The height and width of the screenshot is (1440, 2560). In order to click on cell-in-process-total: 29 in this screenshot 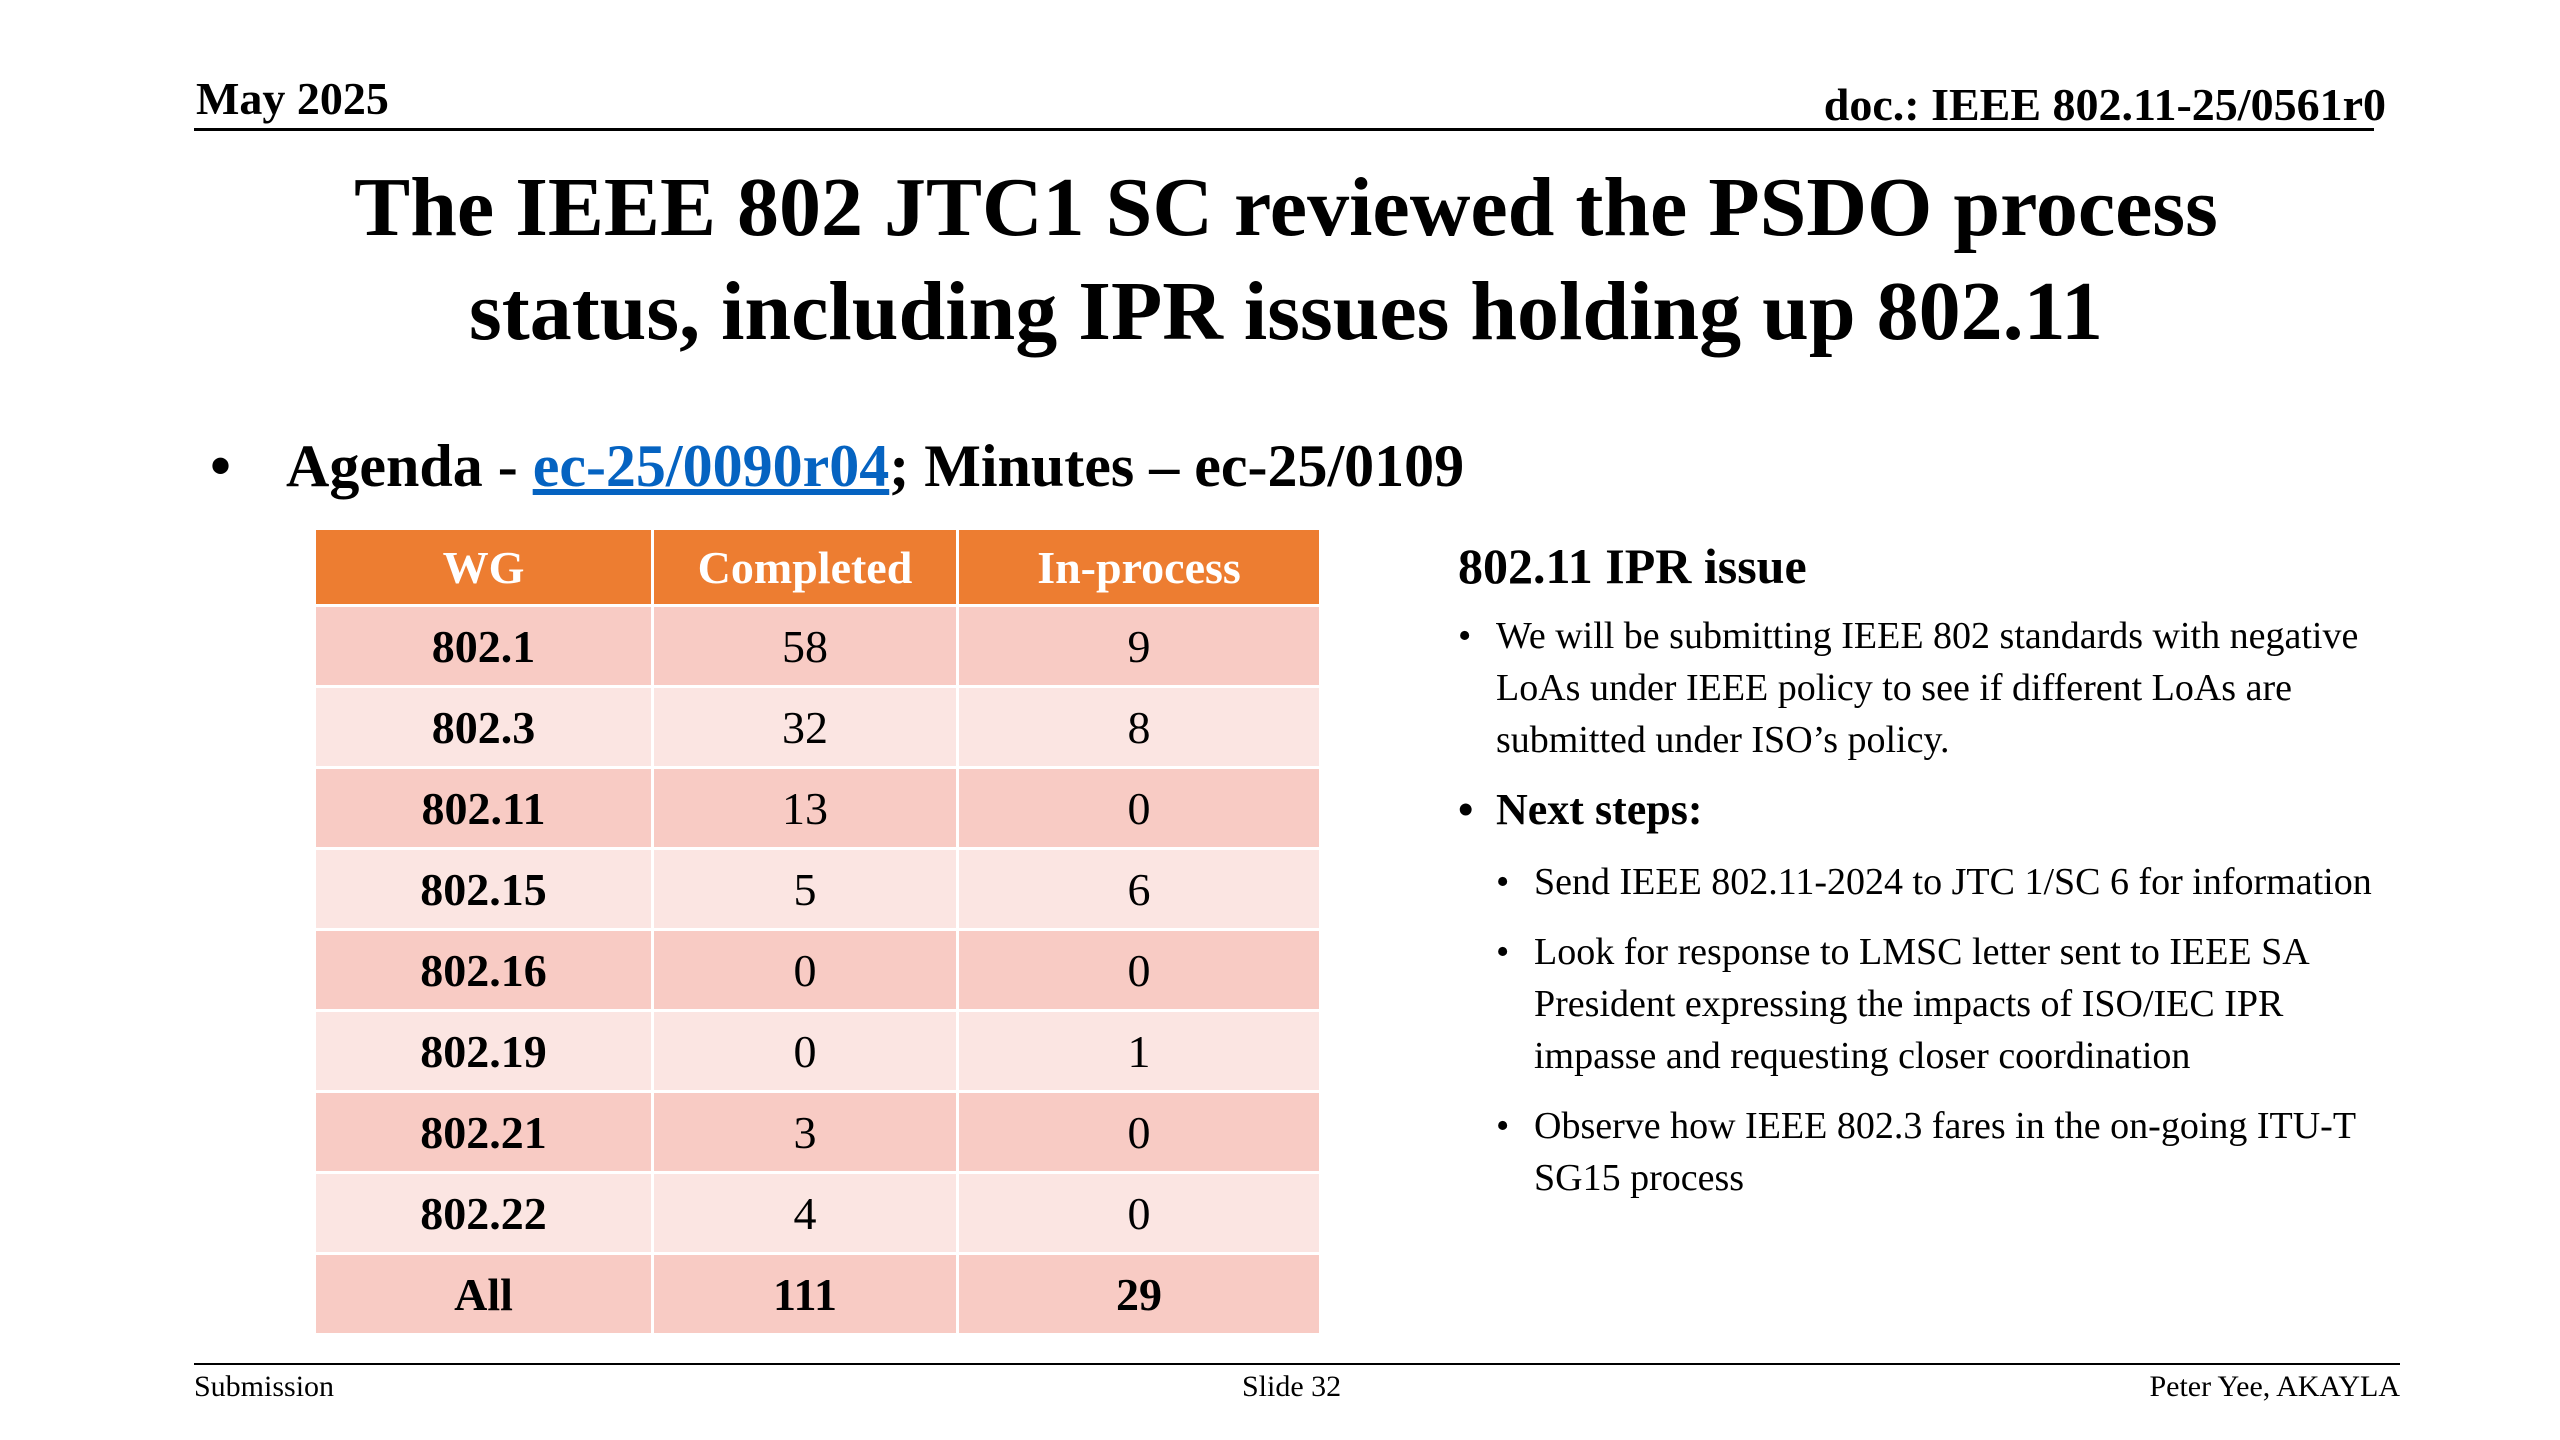, I will do `click(1139, 1294)`.